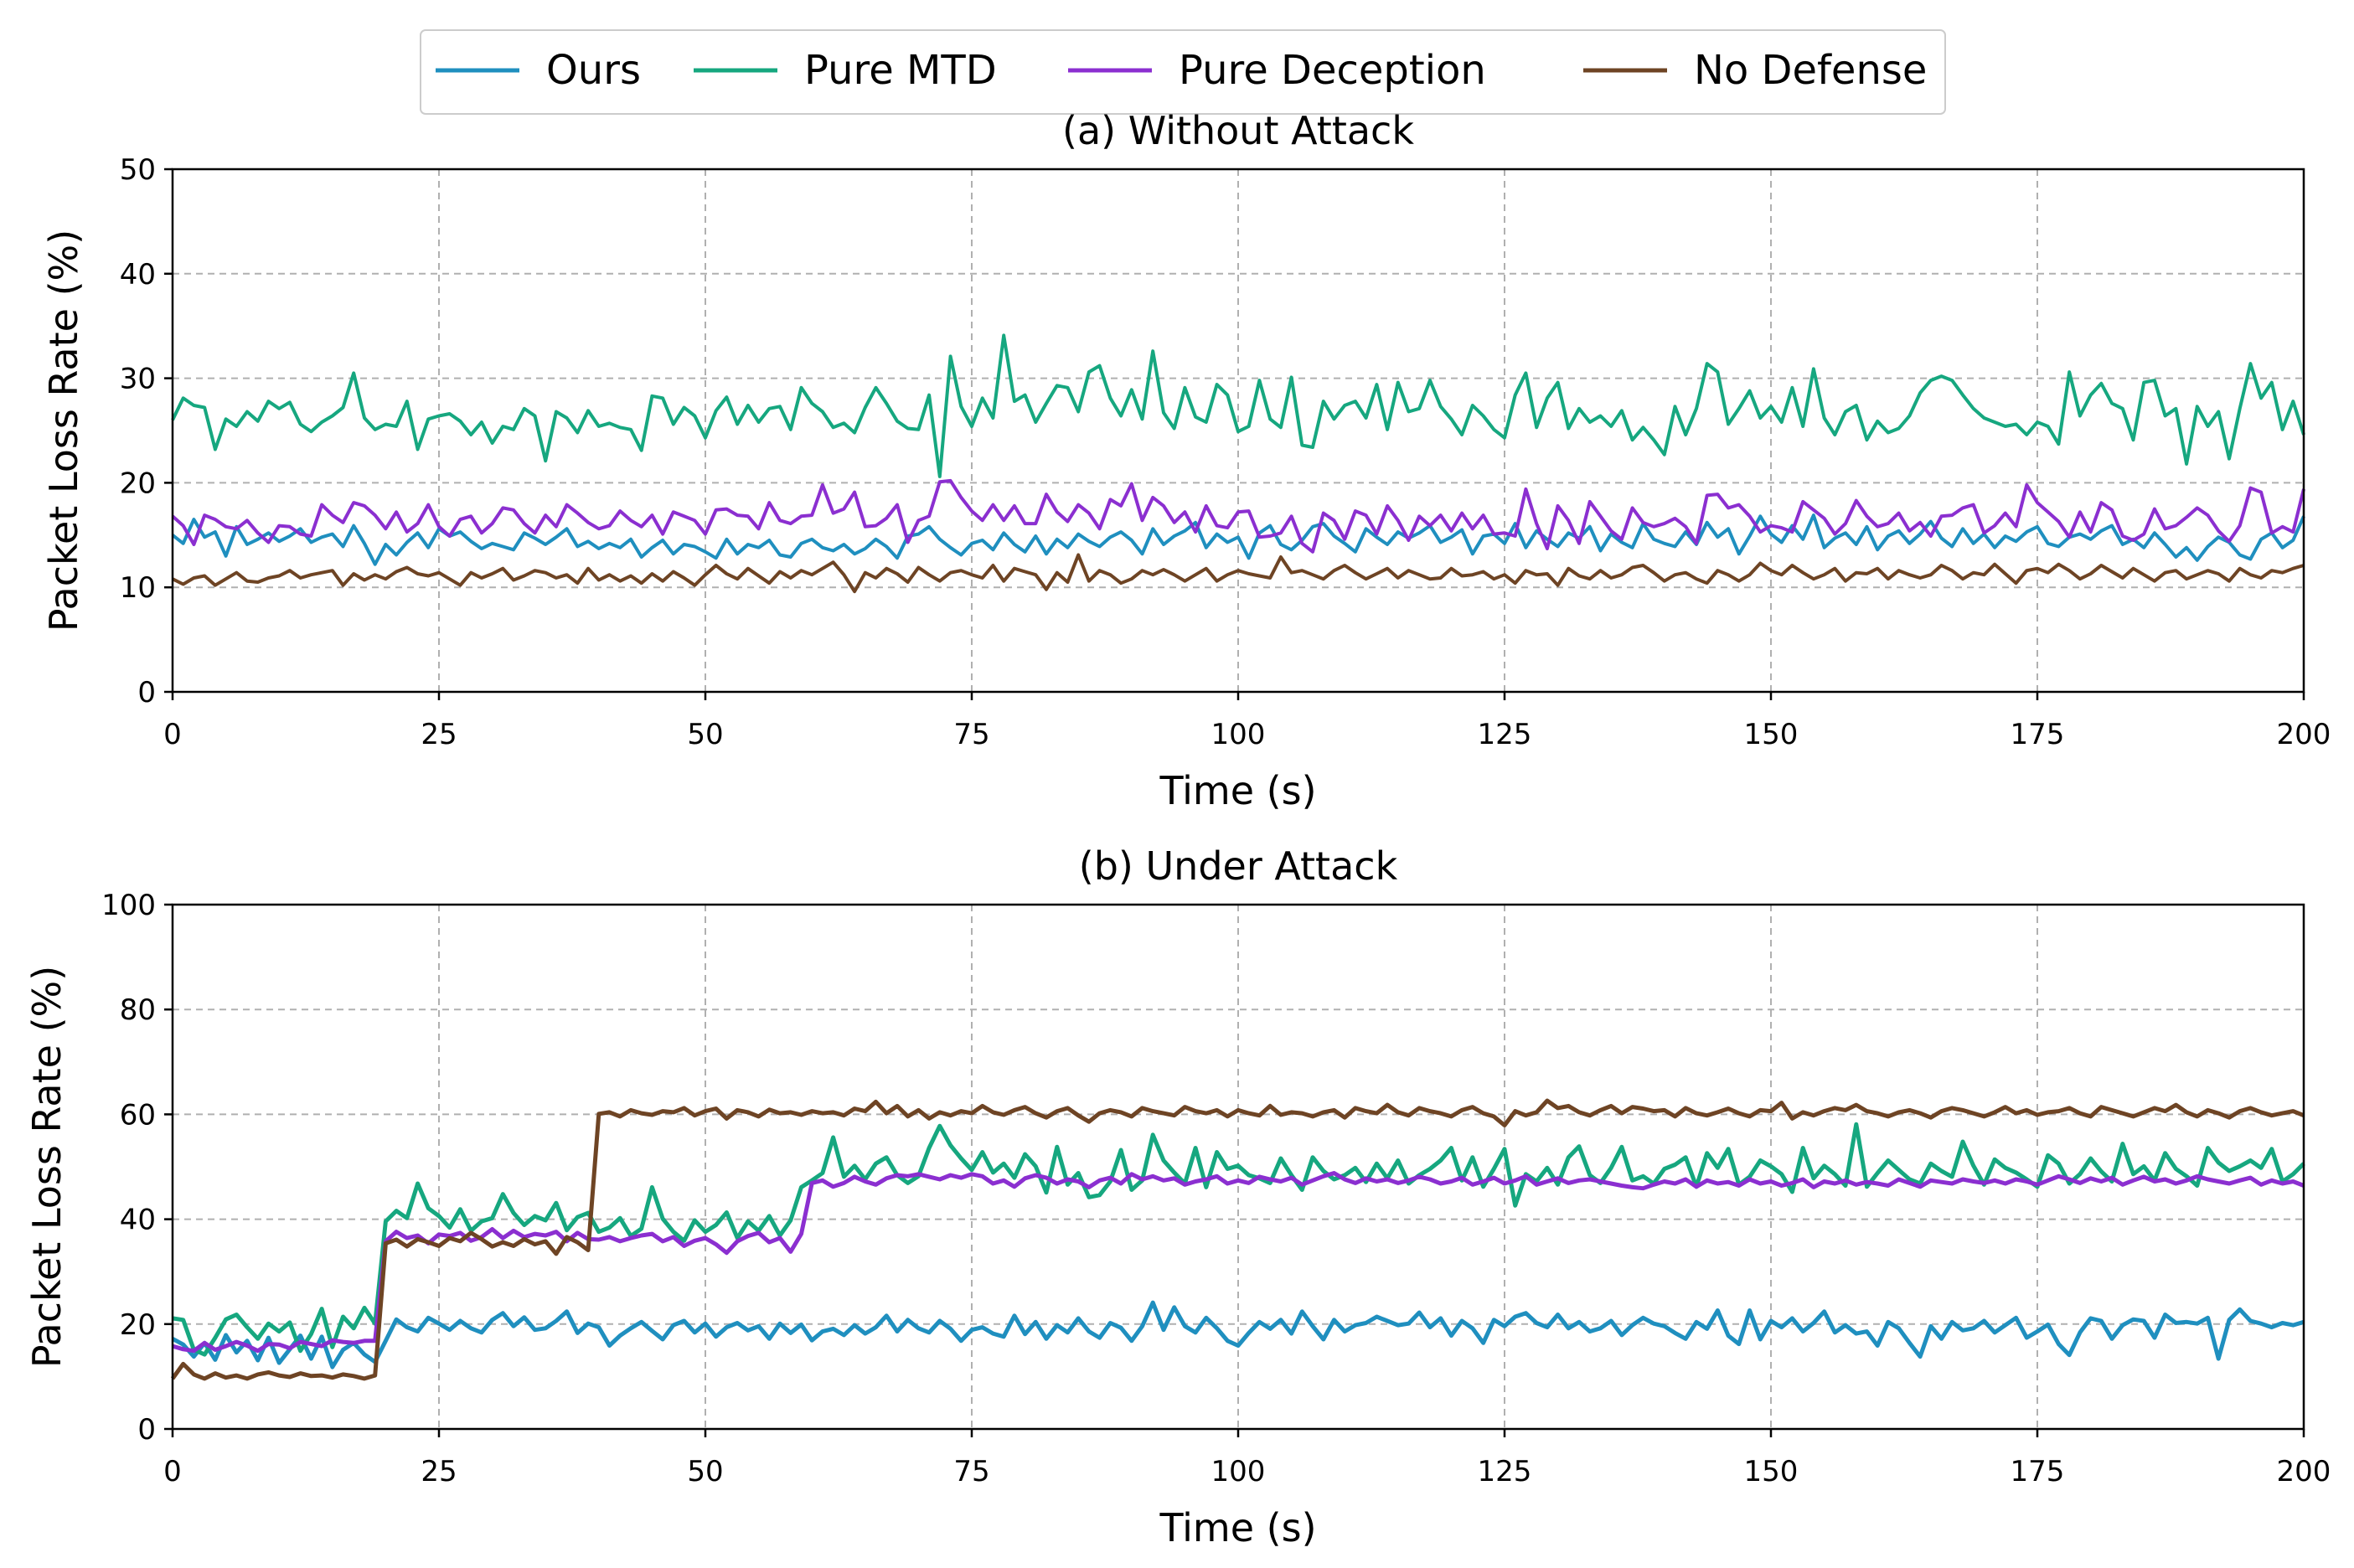  Describe the element at coordinates (138, 380) in the screenshot. I see `y-tick-label: 30` at that location.